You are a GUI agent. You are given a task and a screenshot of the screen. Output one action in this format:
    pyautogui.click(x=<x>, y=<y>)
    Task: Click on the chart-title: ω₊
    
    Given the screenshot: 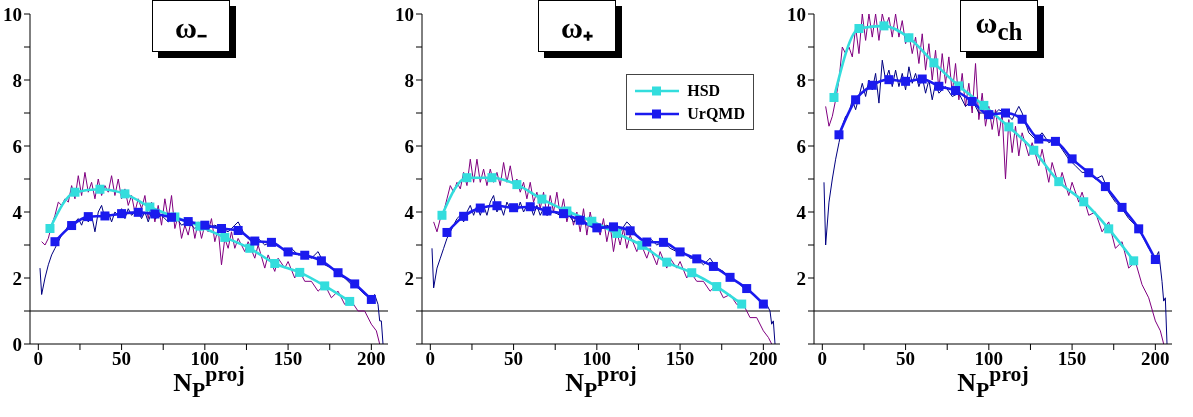 What is the action you would take?
    pyautogui.click(x=577, y=27)
    